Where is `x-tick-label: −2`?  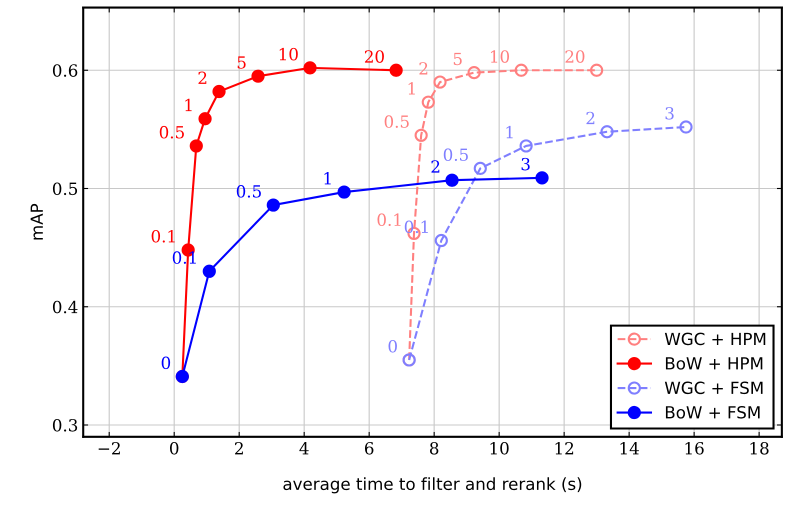
x-tick-label: −2 is located at coordinates (109, 448).